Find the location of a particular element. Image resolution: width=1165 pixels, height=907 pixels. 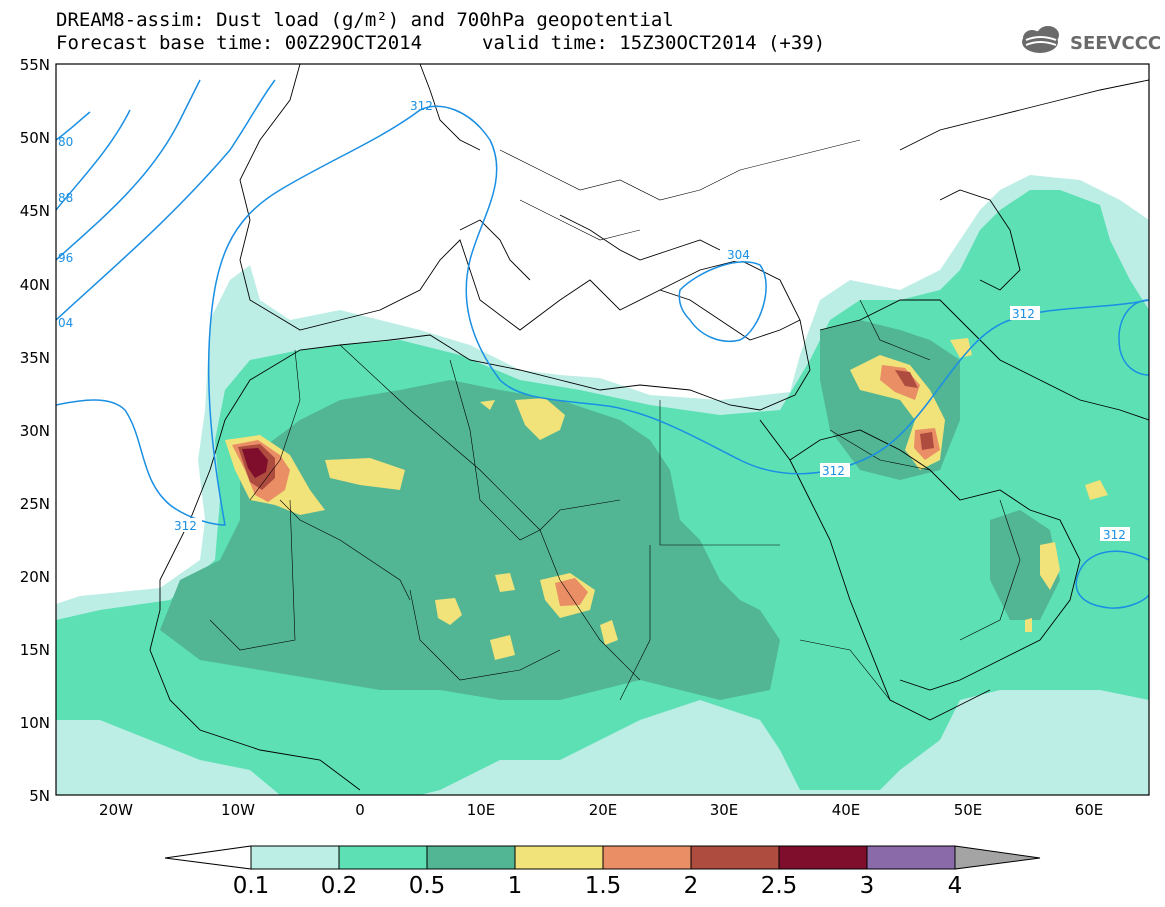

lat-label: 5N is located at coordinates (39, 796).